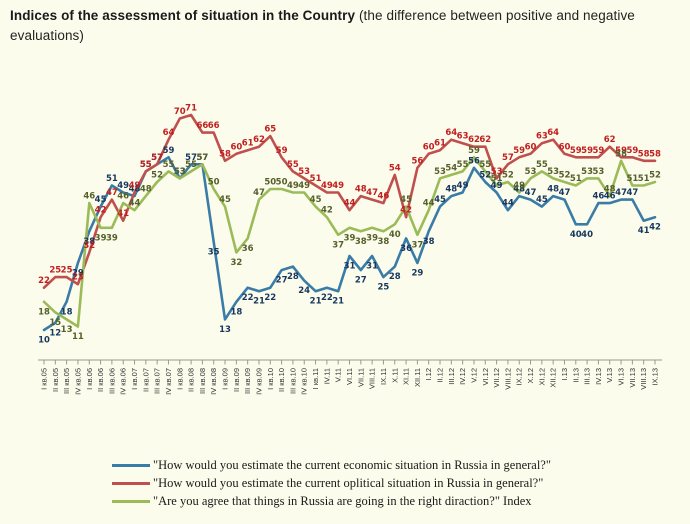 The width and height of the screenshot is (690, 524). I want to click on data-label-political: 47, so click(372, 193).